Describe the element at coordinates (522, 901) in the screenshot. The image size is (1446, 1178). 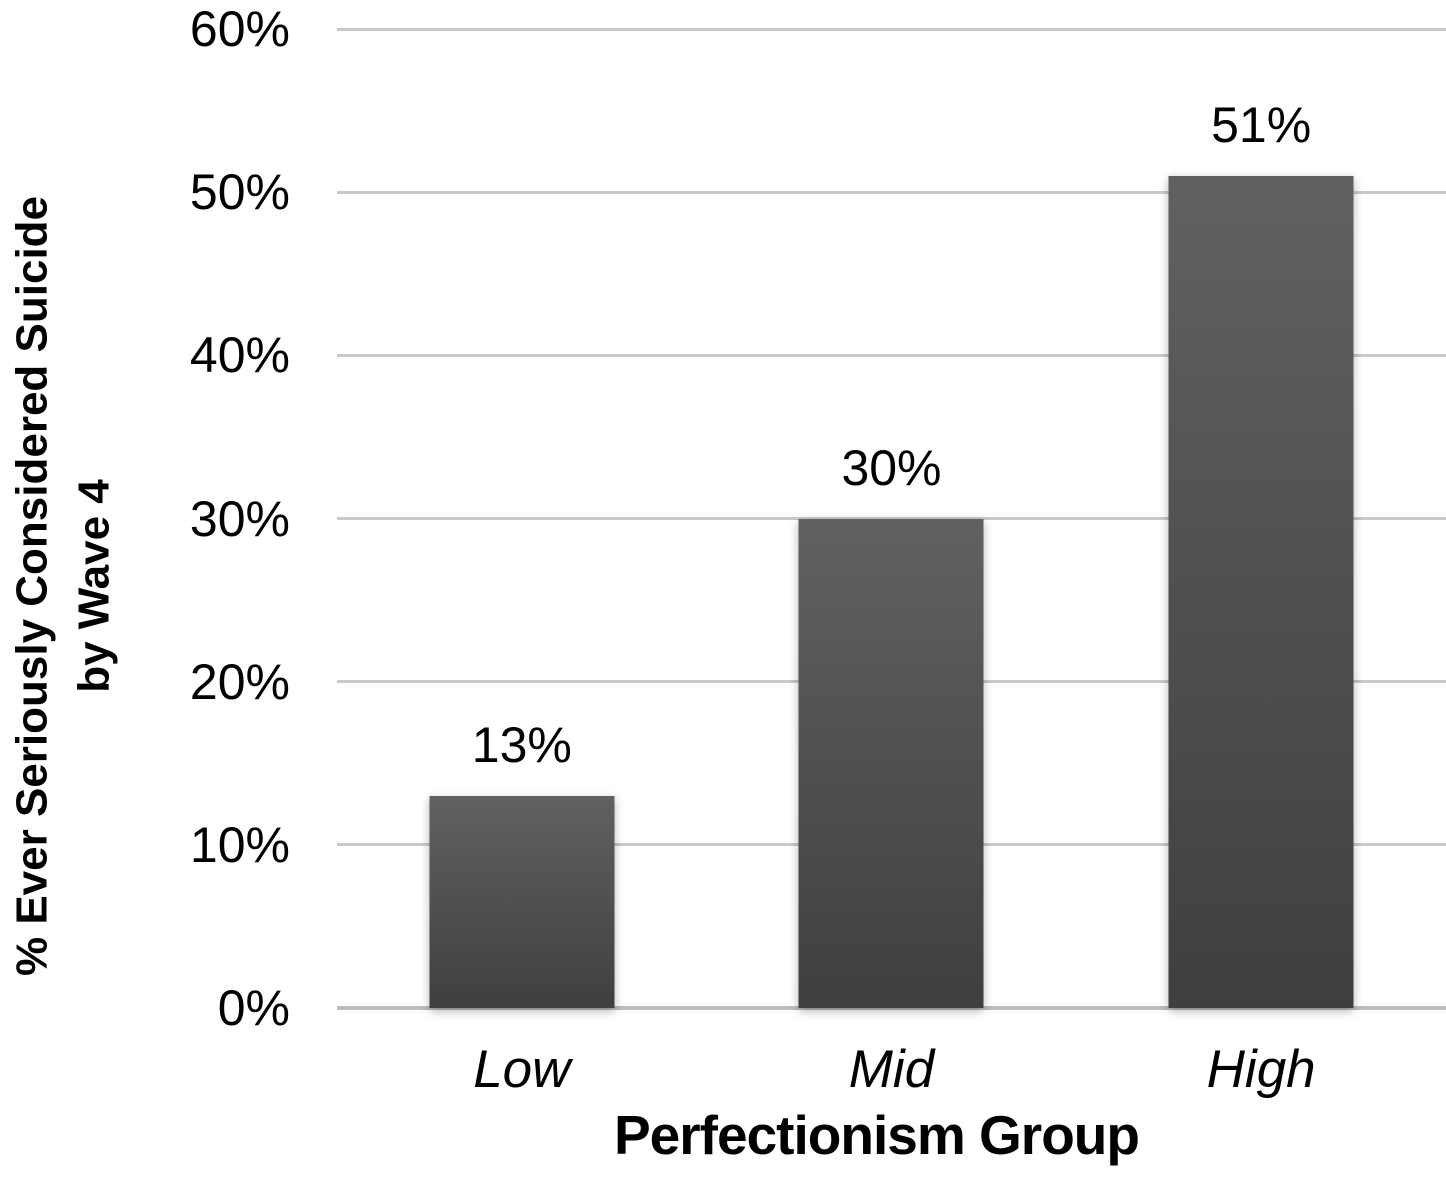
I see `bar-low` at that location.